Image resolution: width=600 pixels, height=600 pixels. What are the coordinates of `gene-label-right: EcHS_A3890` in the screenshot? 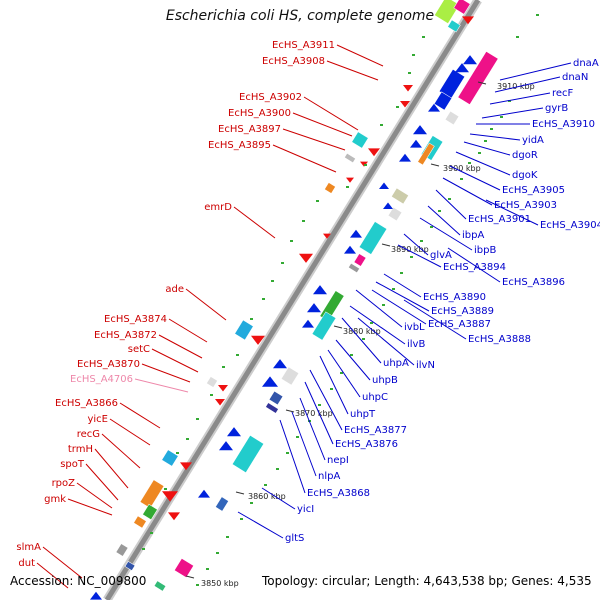 It's located at (454, 297).